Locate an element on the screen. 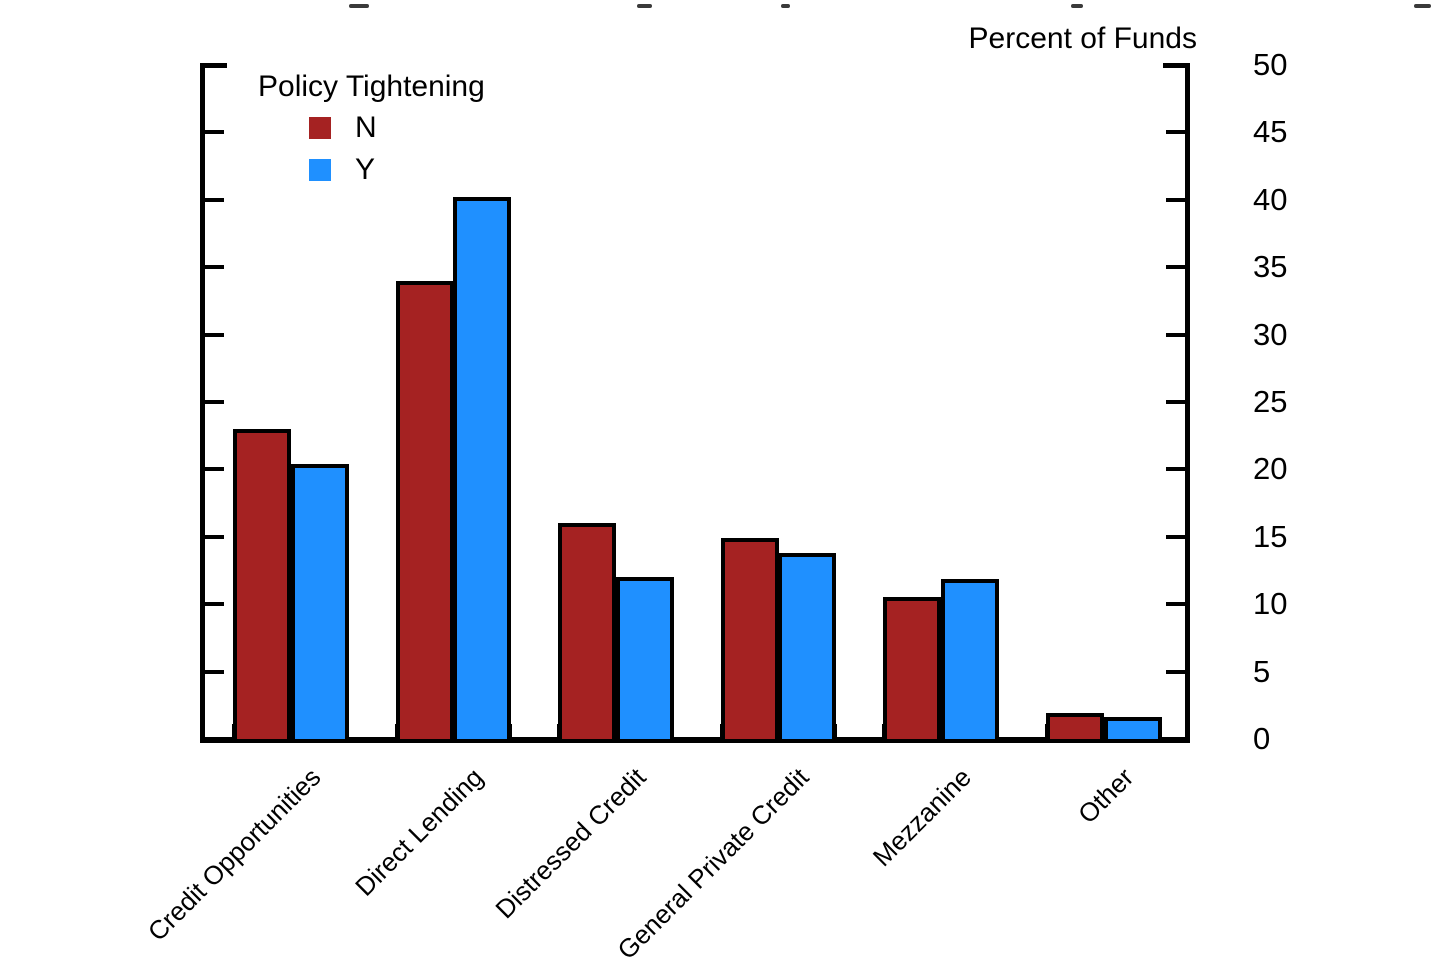  y-tick-label-30: 30 is located at coordinates (1270, 334).